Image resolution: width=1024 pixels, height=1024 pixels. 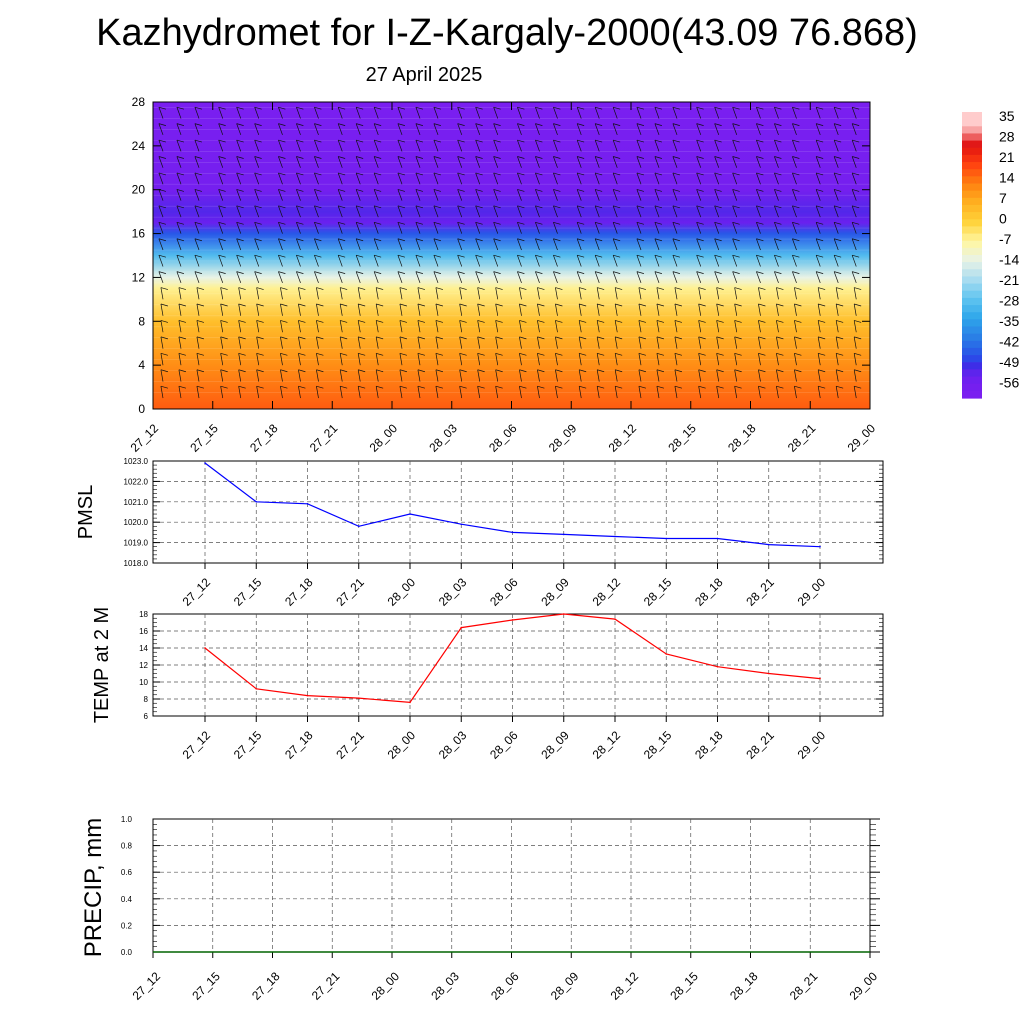 I want to click on x-tick-label: 27_18, so click(x=299, y=745).